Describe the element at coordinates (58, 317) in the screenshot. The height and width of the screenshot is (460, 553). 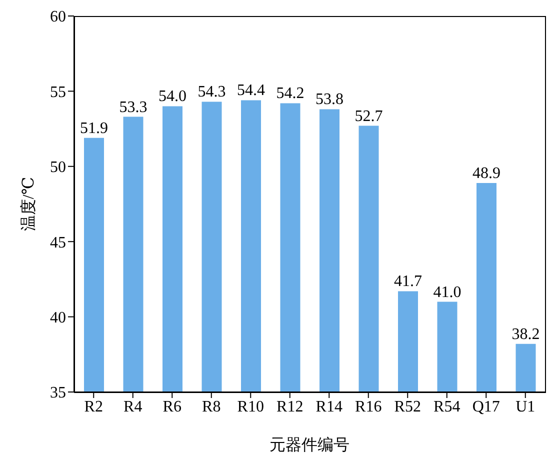
I see `y-tick-label: 40` at that location.